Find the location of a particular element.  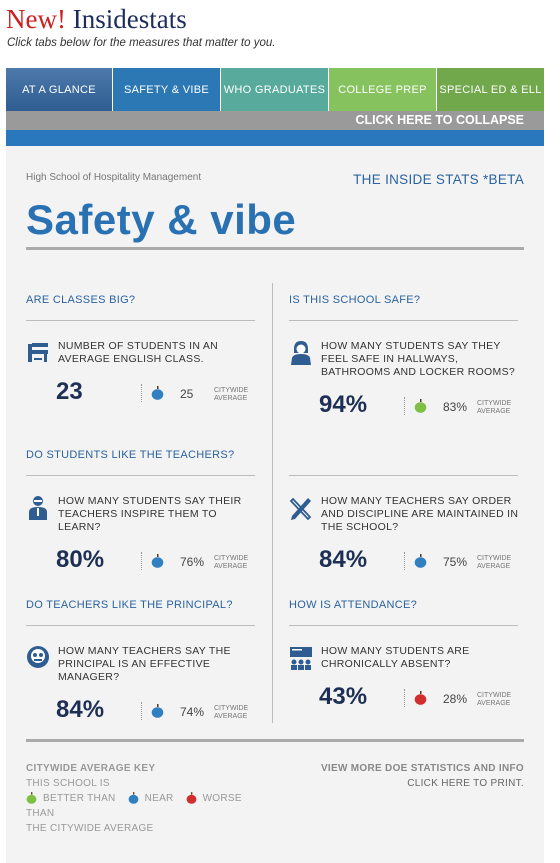

citywide-value: 28% is located at coordinates (455, 699).